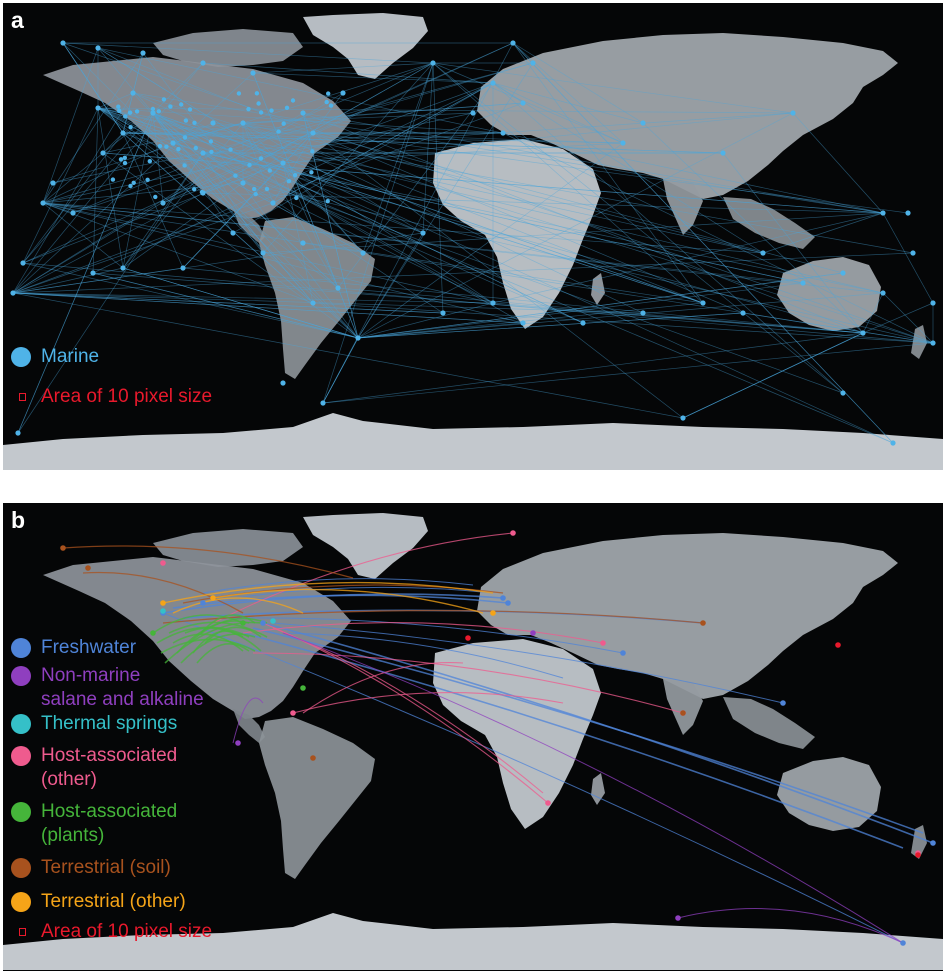 The height and width of the screenshot is (974, 946). What do you see at coordinates (91, 675) in the screenshot?
I see `legend-label-non-marine: Non-marine` at bounding box center [91, 675].